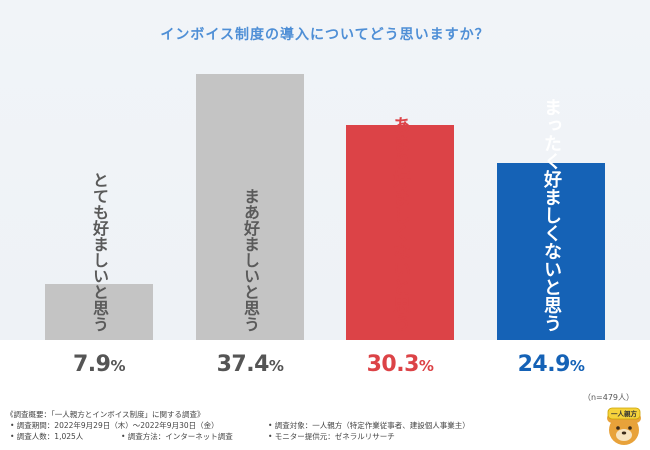  What do you see at coordinates (105, 414) in the screenshot?
I see `footer-heading: 《調査概要：「一人親方とインボイス制度」に関する調査》` at bounding box center [105, 414].